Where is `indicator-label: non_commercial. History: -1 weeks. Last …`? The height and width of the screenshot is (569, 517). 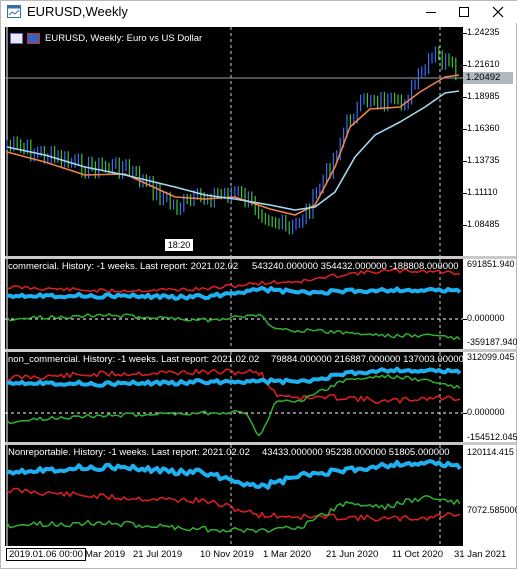 indicator-label: non_commercial. History: -1 weeks. Last … is located at coordinates (134, 359).